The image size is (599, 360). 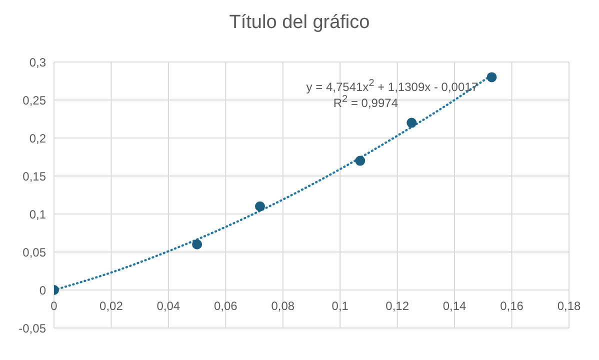 I want to click on y-tick-label: 0,2, so click(x=37, y=138).